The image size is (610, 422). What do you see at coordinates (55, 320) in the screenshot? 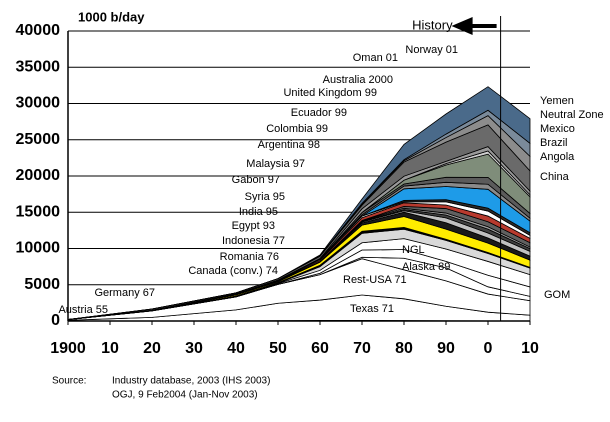
I see `y-tick-label: 0` at bounding box center [55, 320].